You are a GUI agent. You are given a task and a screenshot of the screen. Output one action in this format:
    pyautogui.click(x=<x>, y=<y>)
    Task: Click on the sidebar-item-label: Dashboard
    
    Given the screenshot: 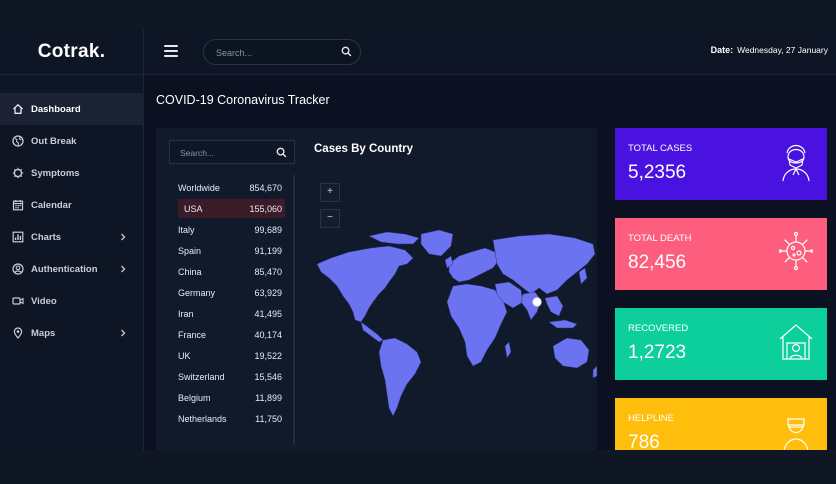 What is the action you would take?
    pyautogui.click(x=56, y=109)
    